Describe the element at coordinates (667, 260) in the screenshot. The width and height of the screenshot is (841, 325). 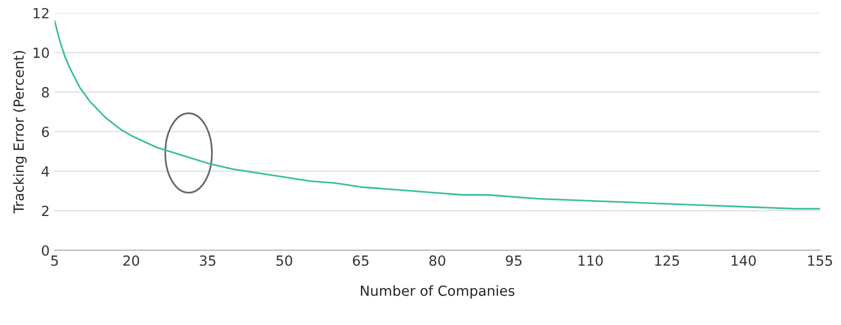
I see `x-tick-label: 125` at that location.